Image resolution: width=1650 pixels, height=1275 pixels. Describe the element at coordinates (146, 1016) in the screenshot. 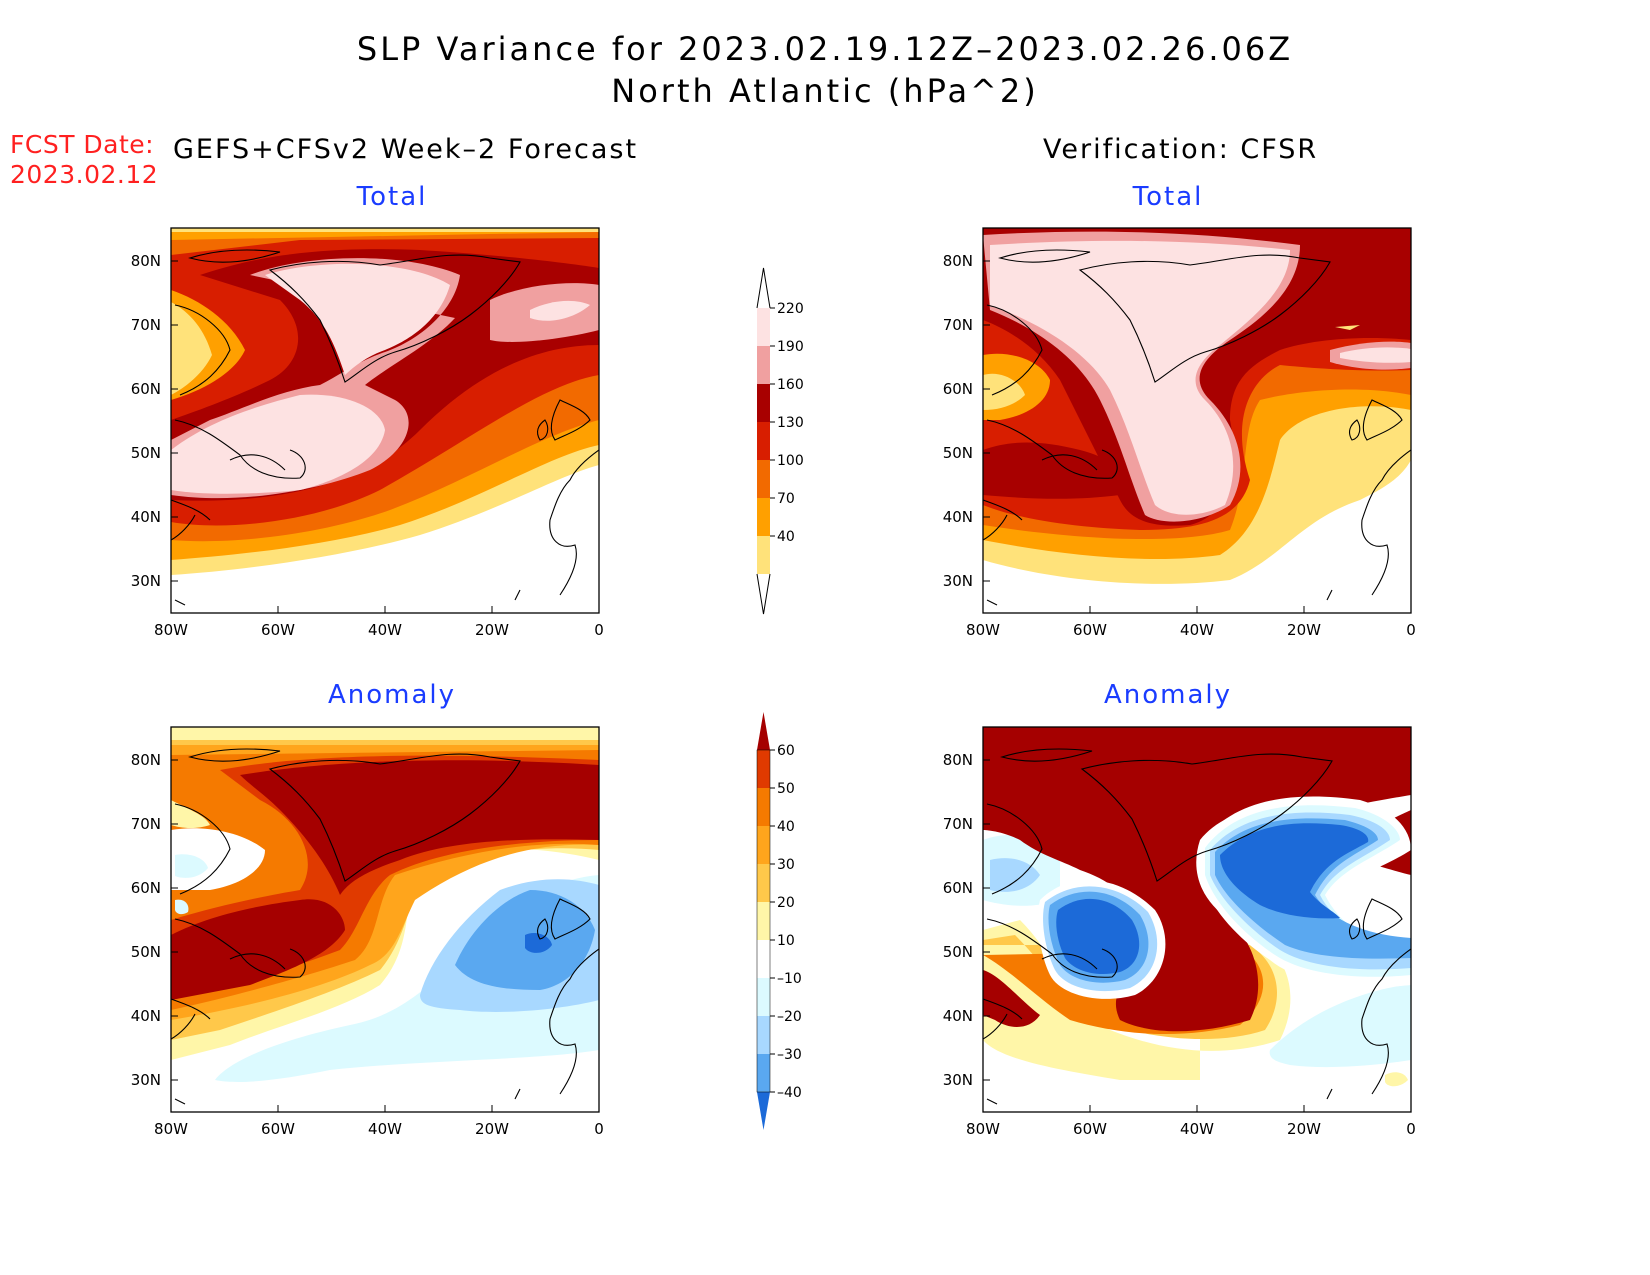

I see `forecast-anomaly-lat-label: 40N` at that location.